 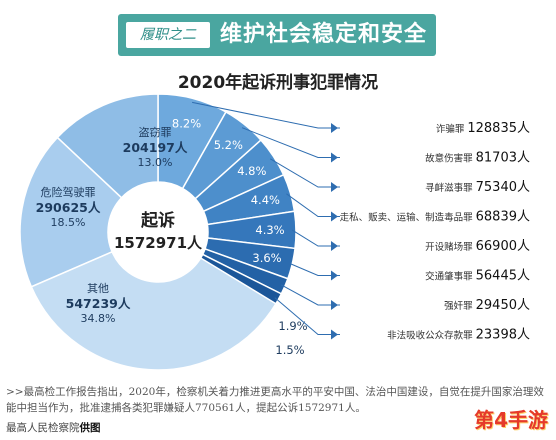 What do you see at coordinates (266, 258) in the screenshot?
I see `slice-percent-6: 3.6%` at bounding box center [266, 258].